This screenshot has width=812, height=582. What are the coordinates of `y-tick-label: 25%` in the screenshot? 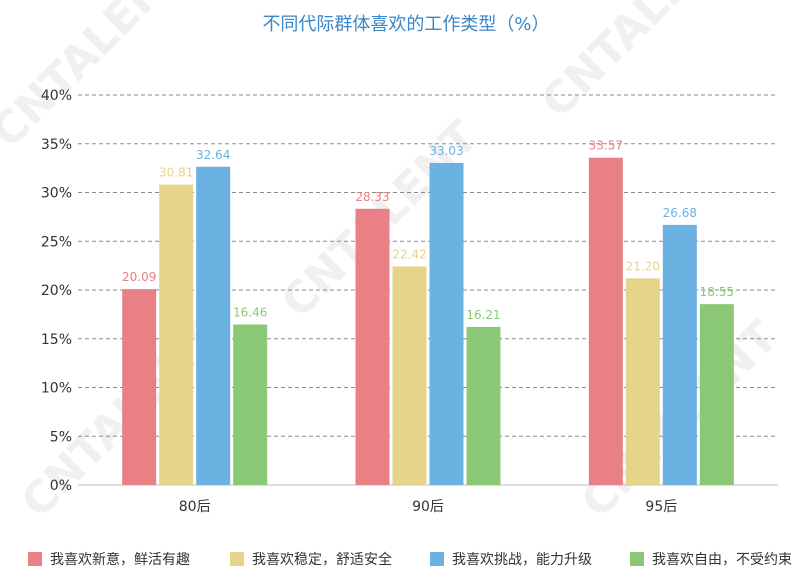 It's located at (56, 242).